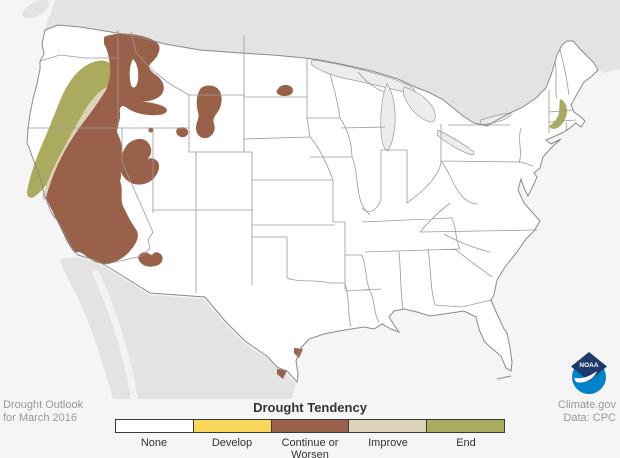 Image resolution: width=620 pixels, height=458 pixels. I want to click on great-lakes, so click(411, 107).